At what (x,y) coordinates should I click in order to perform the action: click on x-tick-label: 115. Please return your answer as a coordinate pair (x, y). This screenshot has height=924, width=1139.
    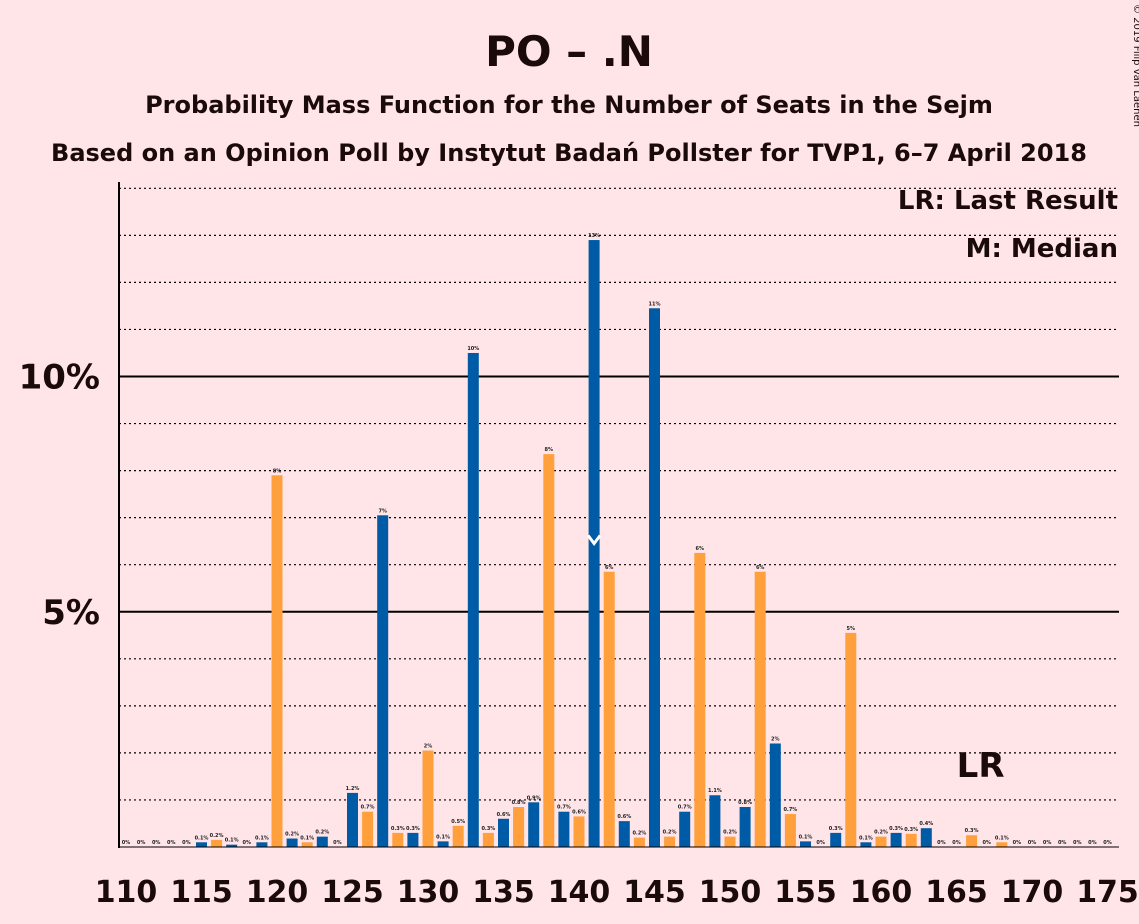
    Looking at the image, I should click on (201, 892).